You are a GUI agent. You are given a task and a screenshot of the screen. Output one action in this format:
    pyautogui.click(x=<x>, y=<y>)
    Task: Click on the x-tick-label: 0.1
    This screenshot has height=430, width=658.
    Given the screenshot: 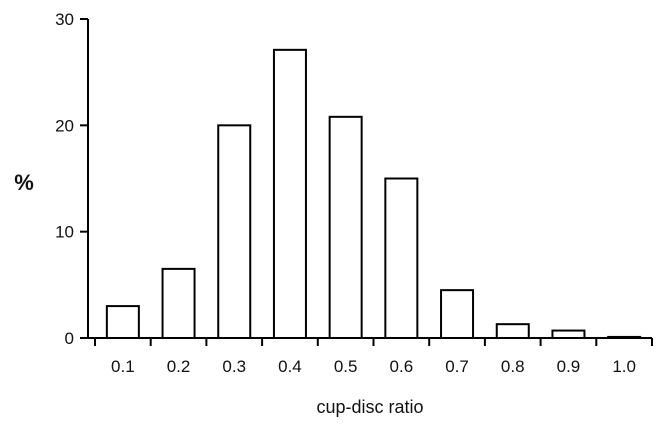 What is the action you would take?
    pyautogui.click(x=123, y=366)
    